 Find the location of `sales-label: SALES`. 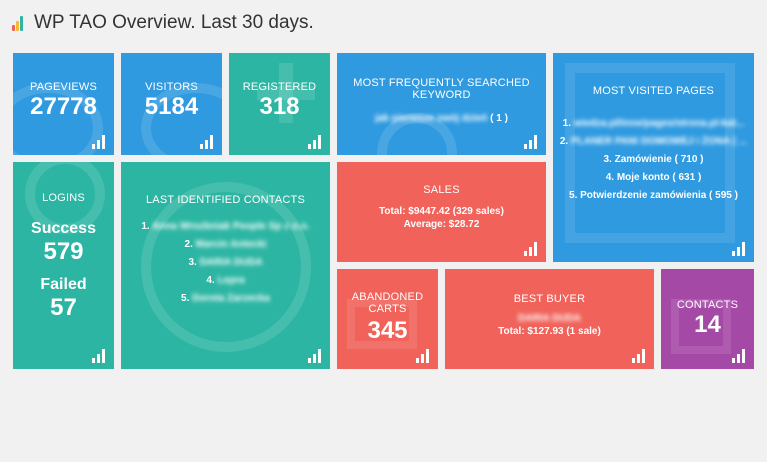

sales-label: SALES is located at coordinates (441, 190).